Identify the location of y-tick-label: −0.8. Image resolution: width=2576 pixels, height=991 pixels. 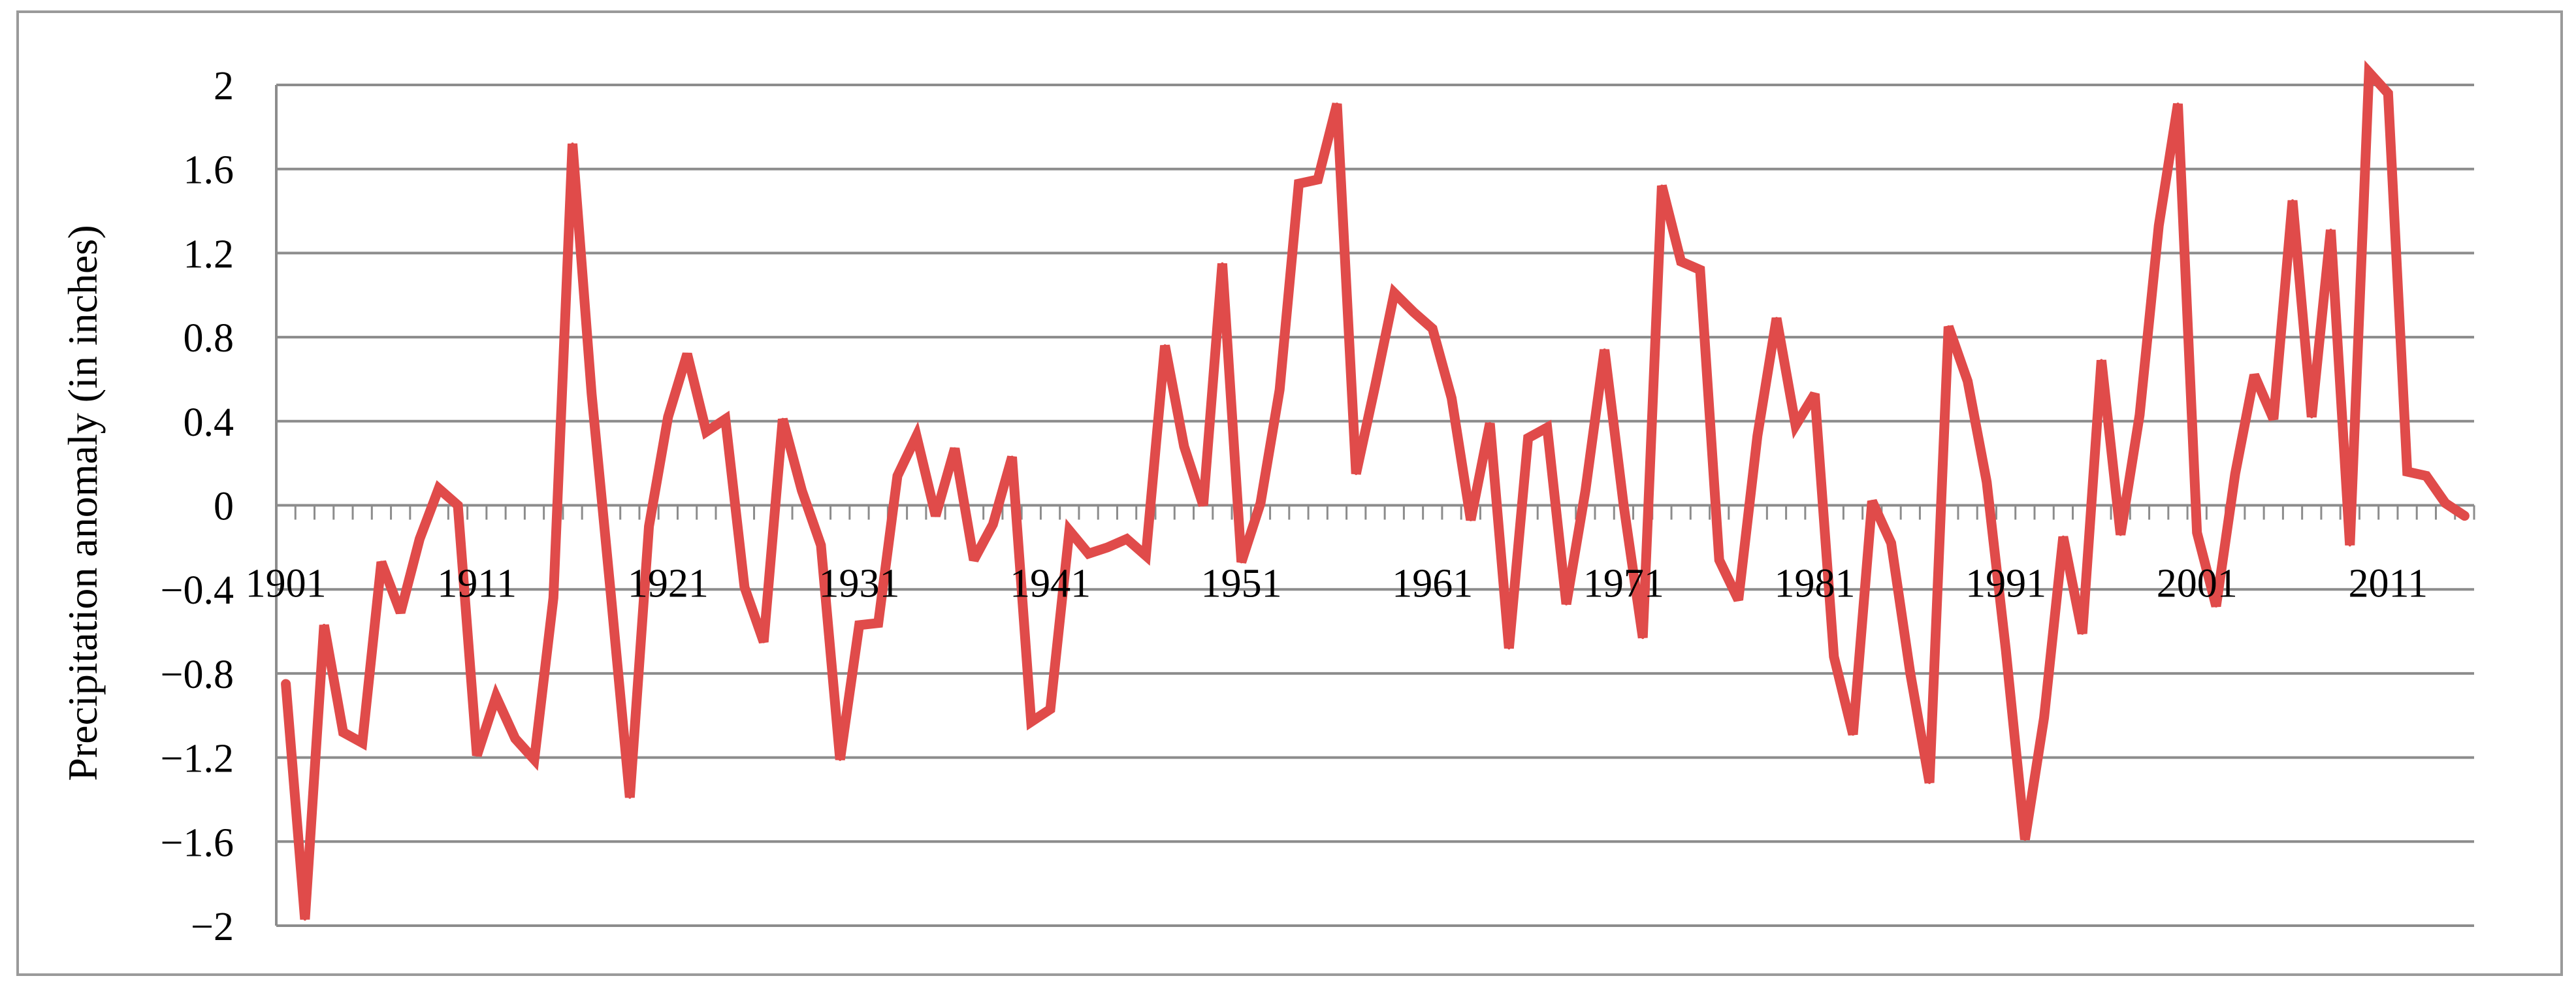
(197, 675).